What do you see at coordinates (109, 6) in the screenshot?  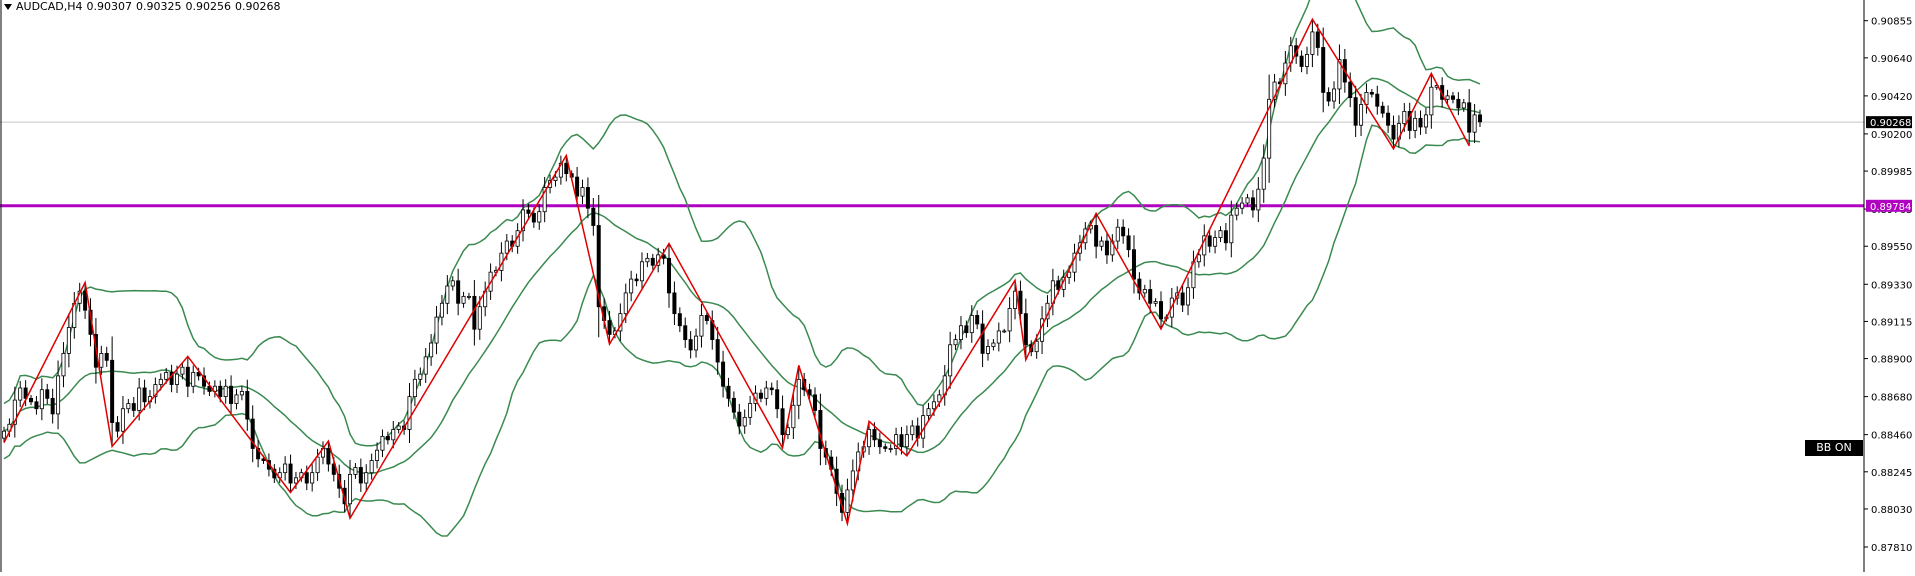 I see `ohlc-open: 0.90307` at bounding box center [109, 6].